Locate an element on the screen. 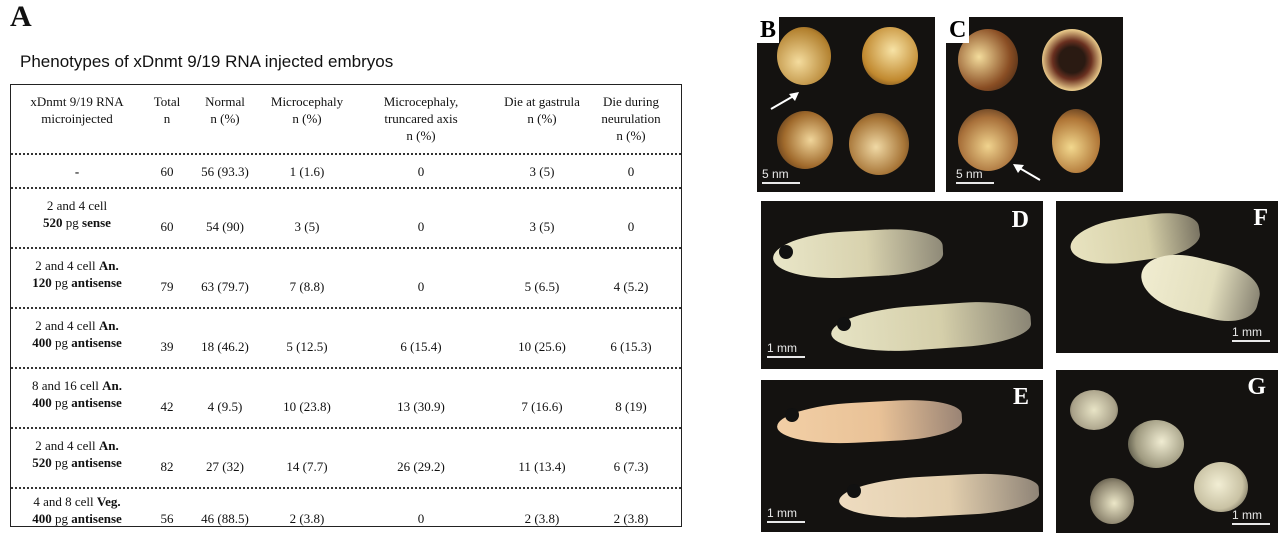 This screenshot has height=535, width=1280. photo-panel-g: G 1 mm is located at coordinates (1167, 451).